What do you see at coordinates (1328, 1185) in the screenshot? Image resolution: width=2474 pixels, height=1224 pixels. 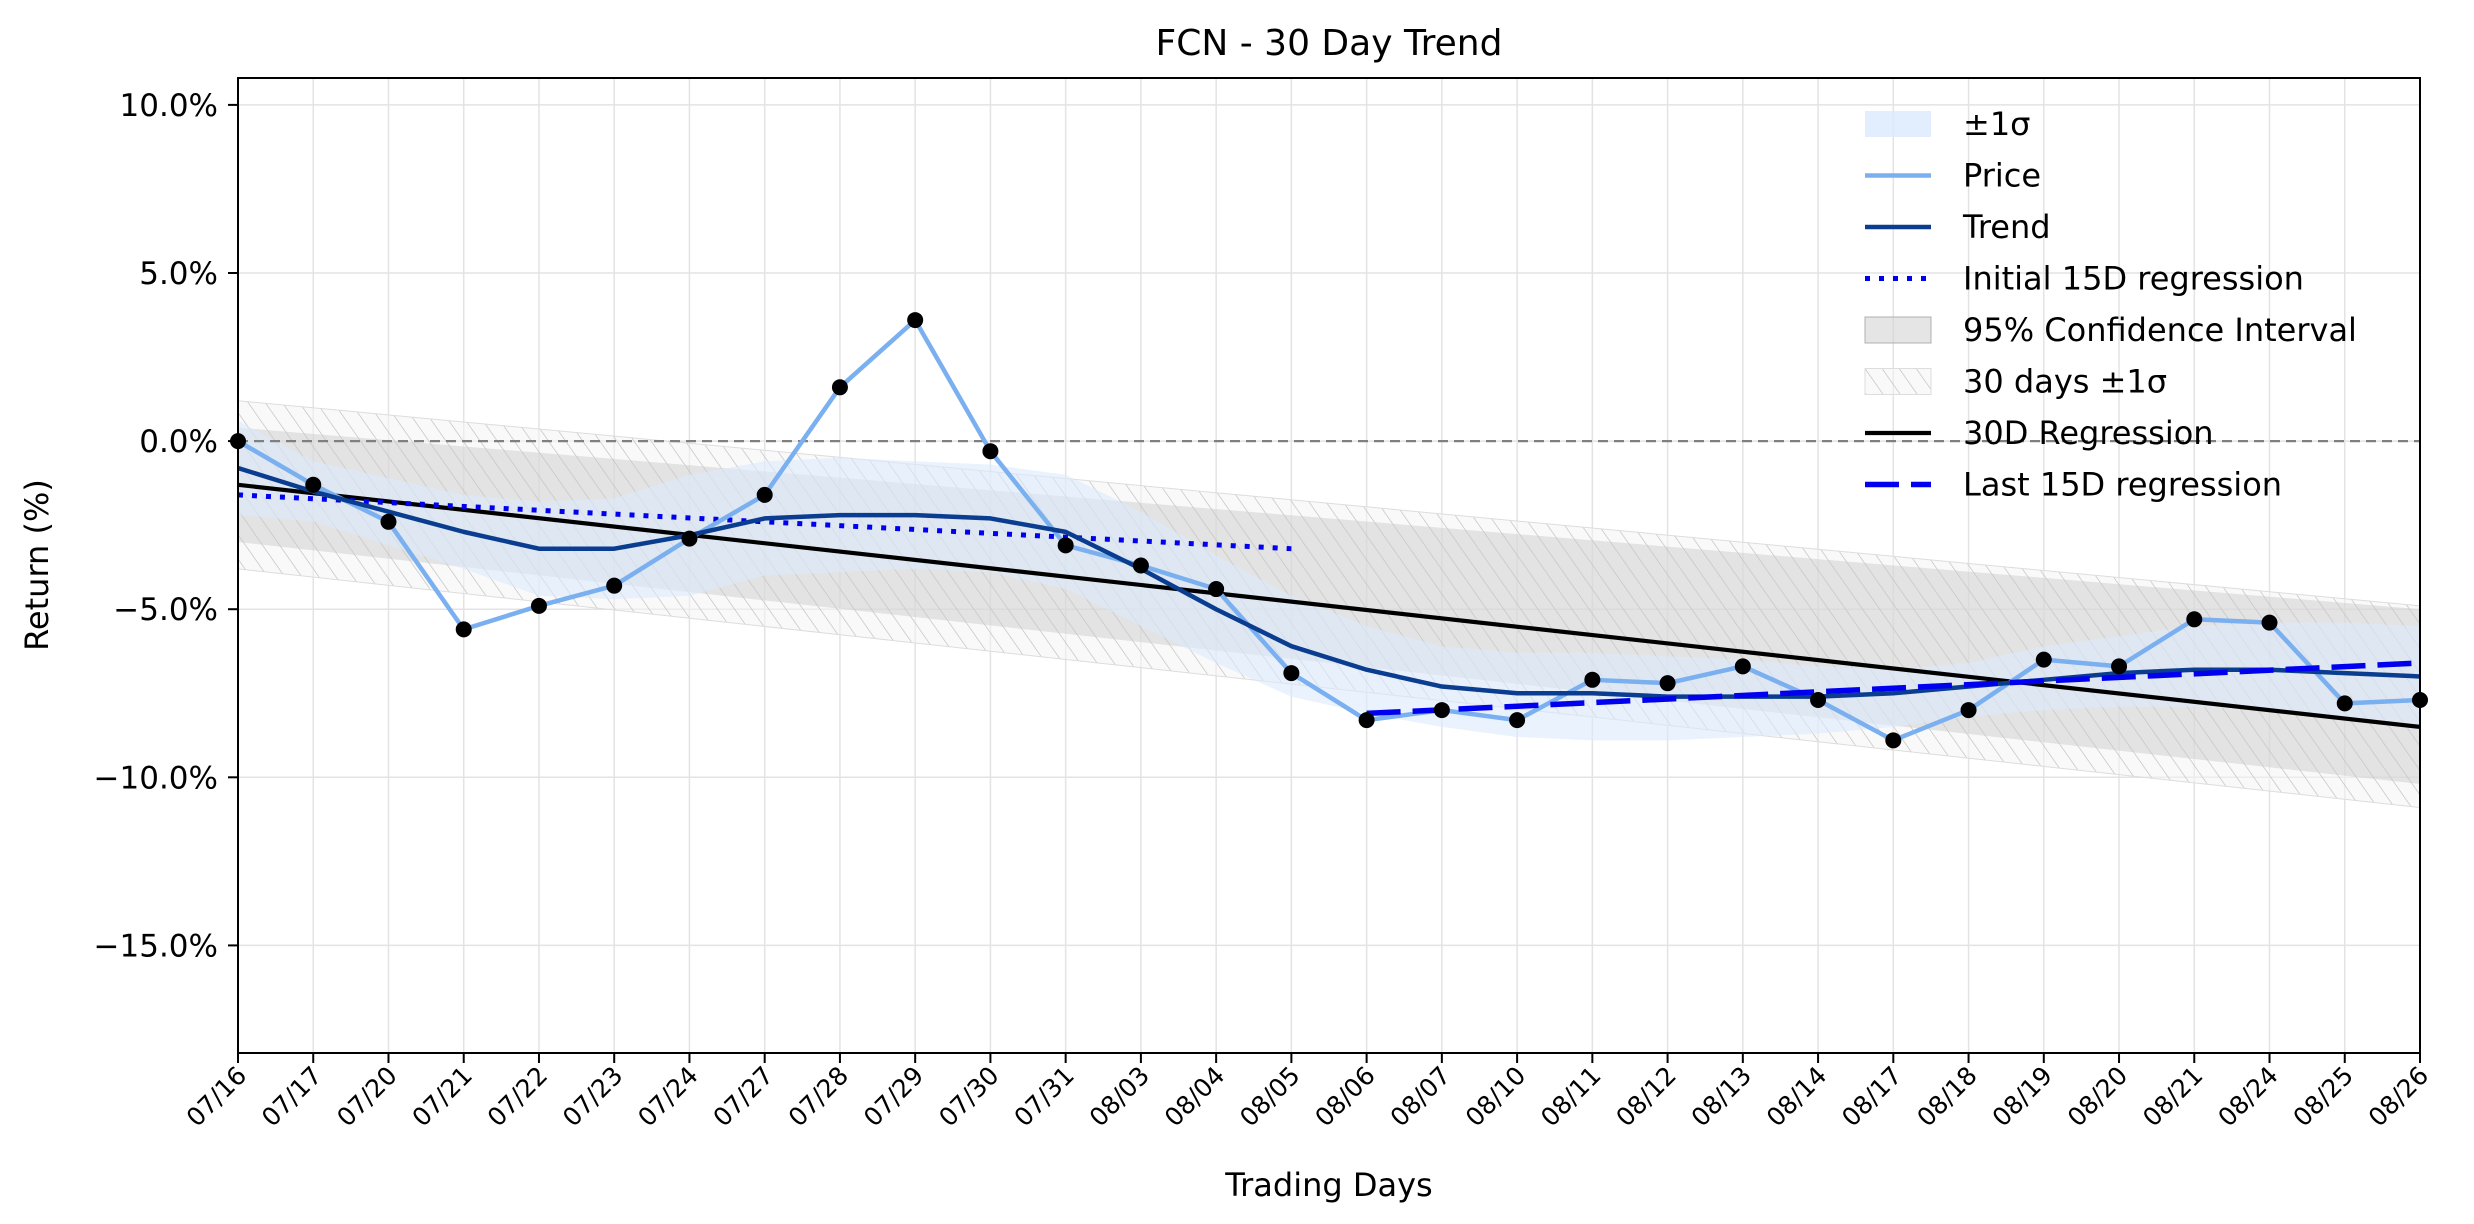 I see `x-axis-label: Trading Days` at bounding box center [1328, 1185].